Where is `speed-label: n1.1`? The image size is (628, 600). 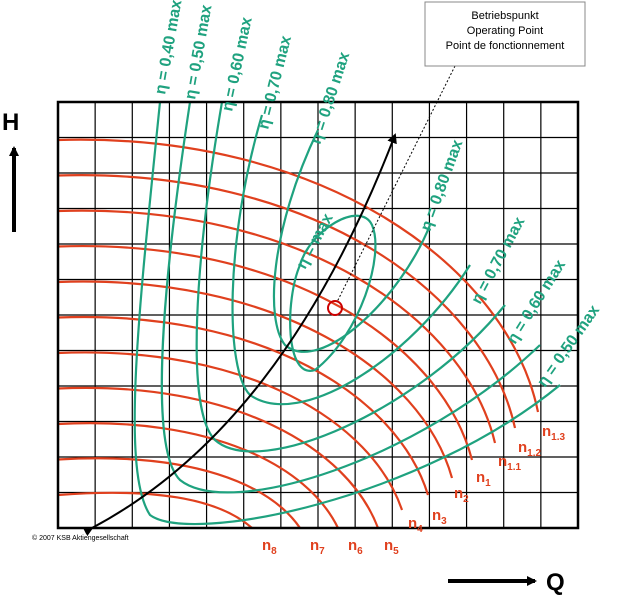
speed-label: n1.1 is located at coordinates (510, 463).